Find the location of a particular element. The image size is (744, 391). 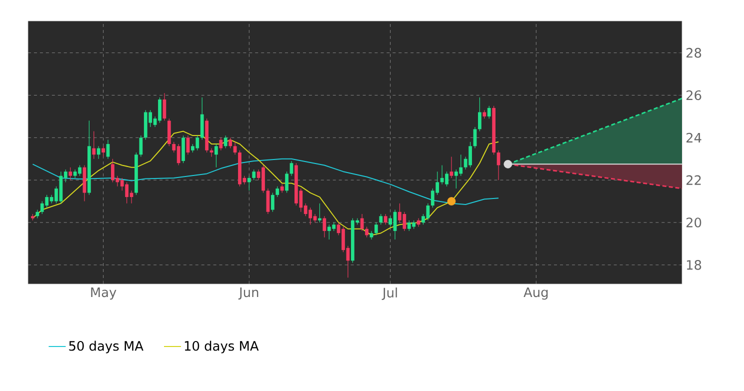

x-tick-label: May is located at coordinates (103, 294).